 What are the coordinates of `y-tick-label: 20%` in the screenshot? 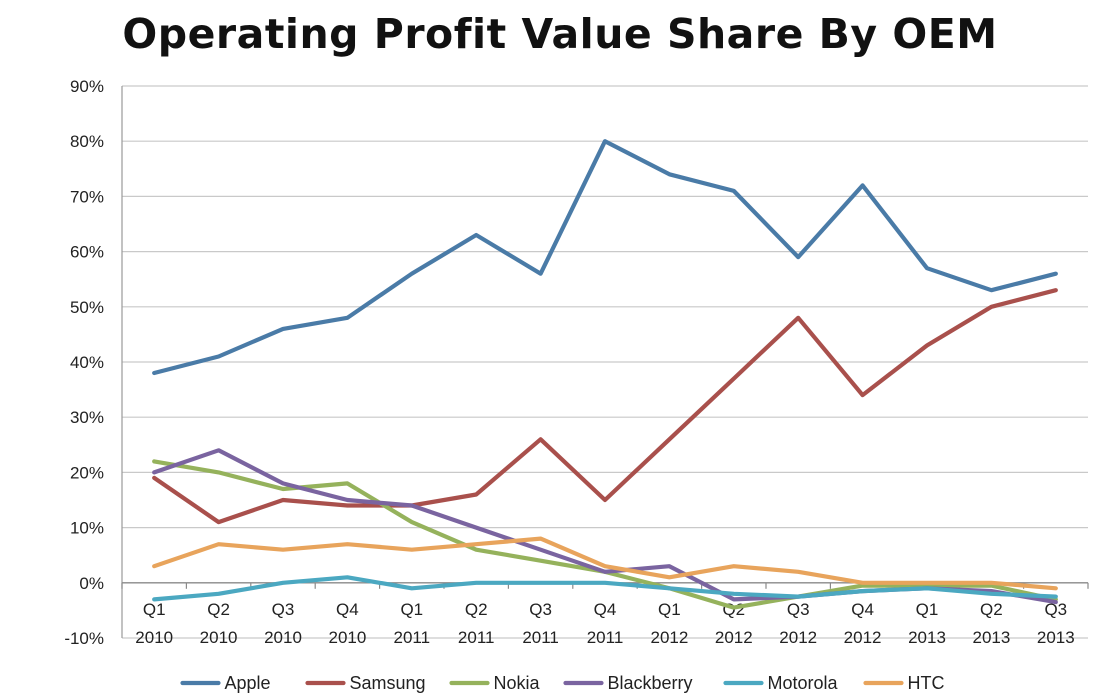 It's located at (87, 472).